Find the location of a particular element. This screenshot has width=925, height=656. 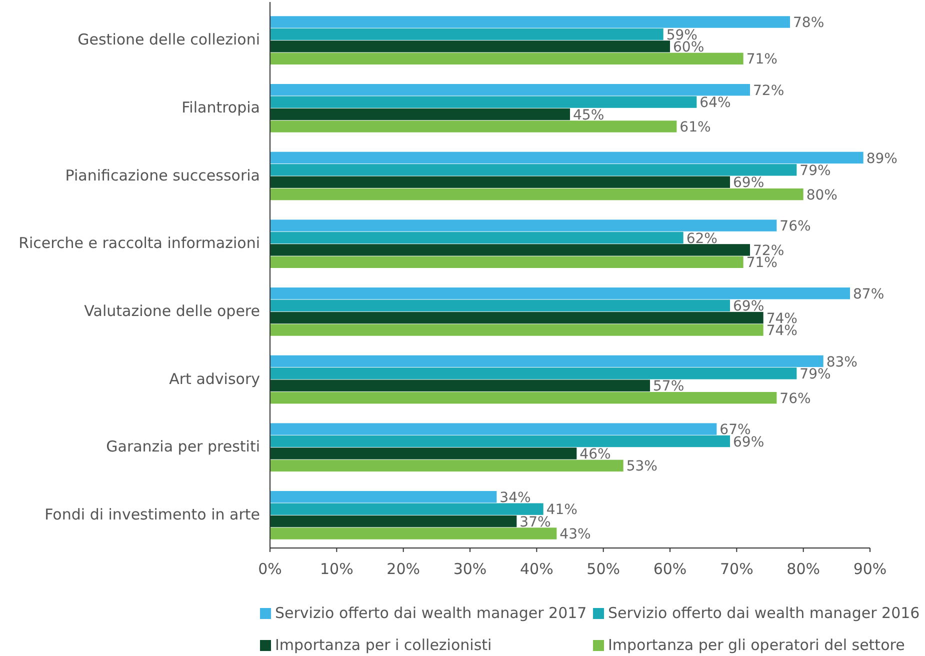

data-label: 78% is located at coordinates (808, 23).